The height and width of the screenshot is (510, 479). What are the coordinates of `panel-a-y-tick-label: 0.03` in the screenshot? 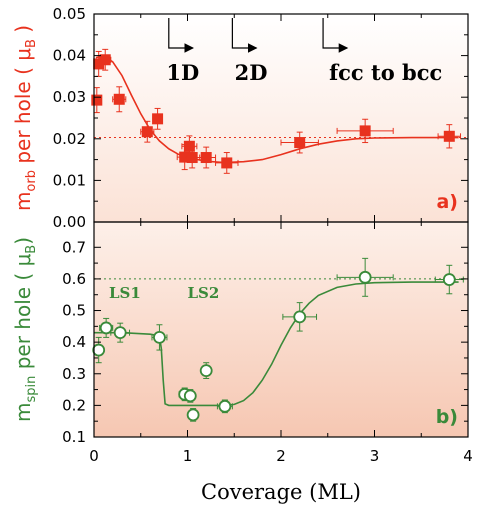 It's located at (69, 97).